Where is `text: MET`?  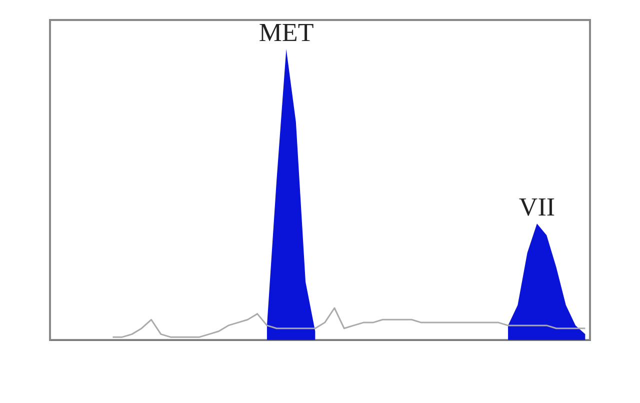
text: MET is located at coordinates (286, 33).